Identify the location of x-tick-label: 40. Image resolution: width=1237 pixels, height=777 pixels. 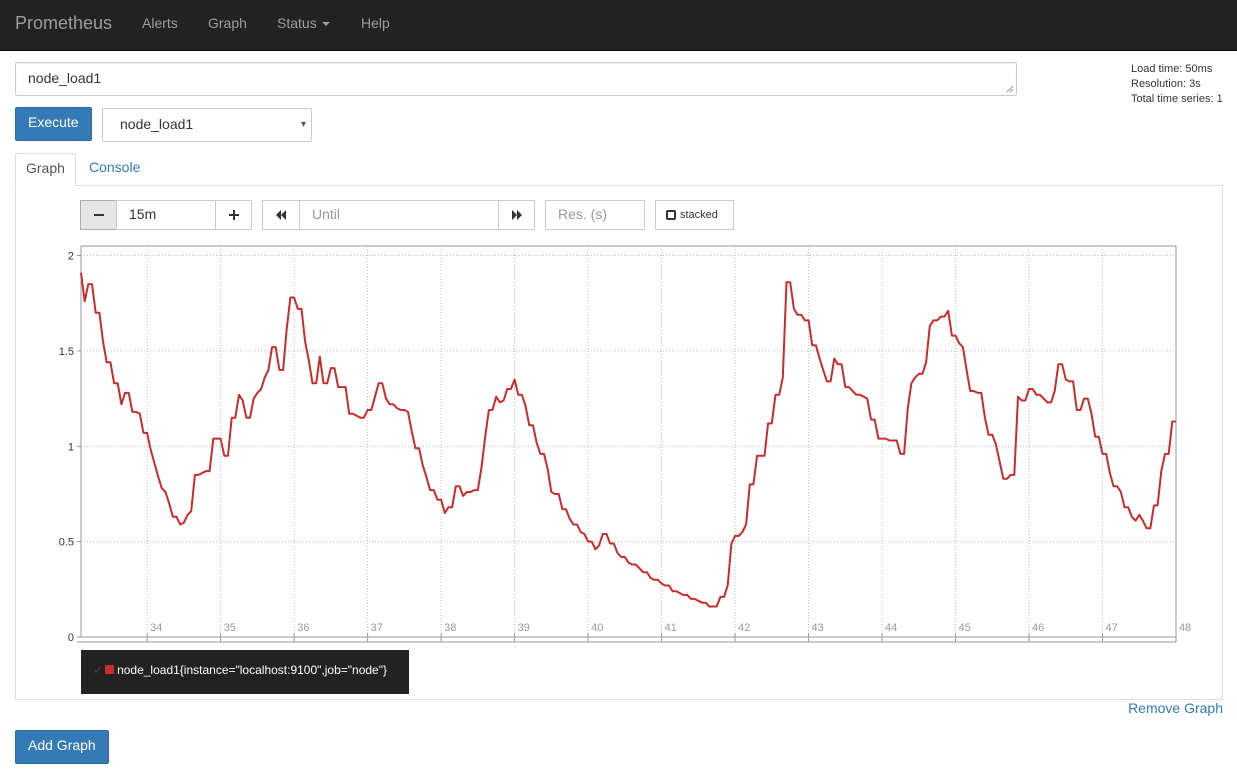
(597, 628).